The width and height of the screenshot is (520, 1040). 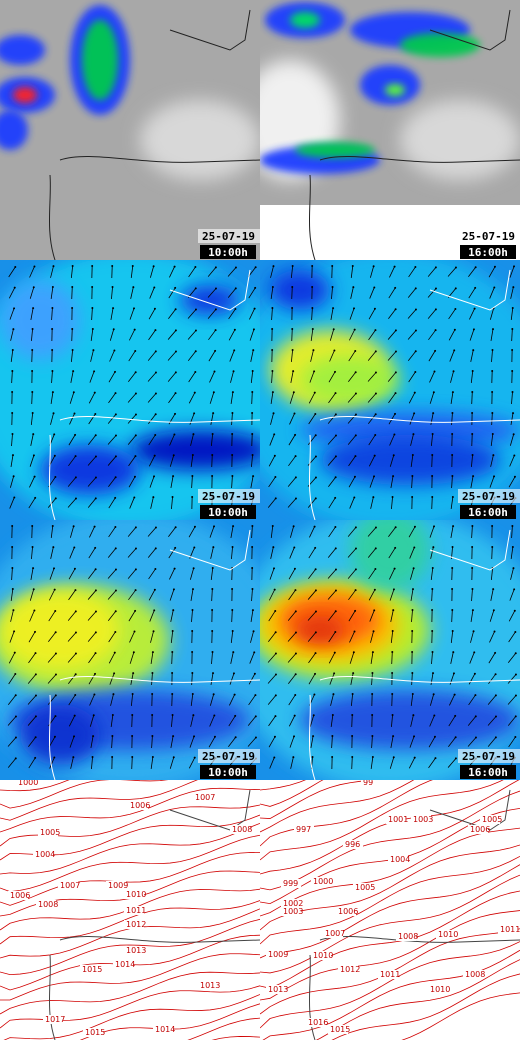 I want to click on isobar-label: 1007, so click(x=335, y=933).